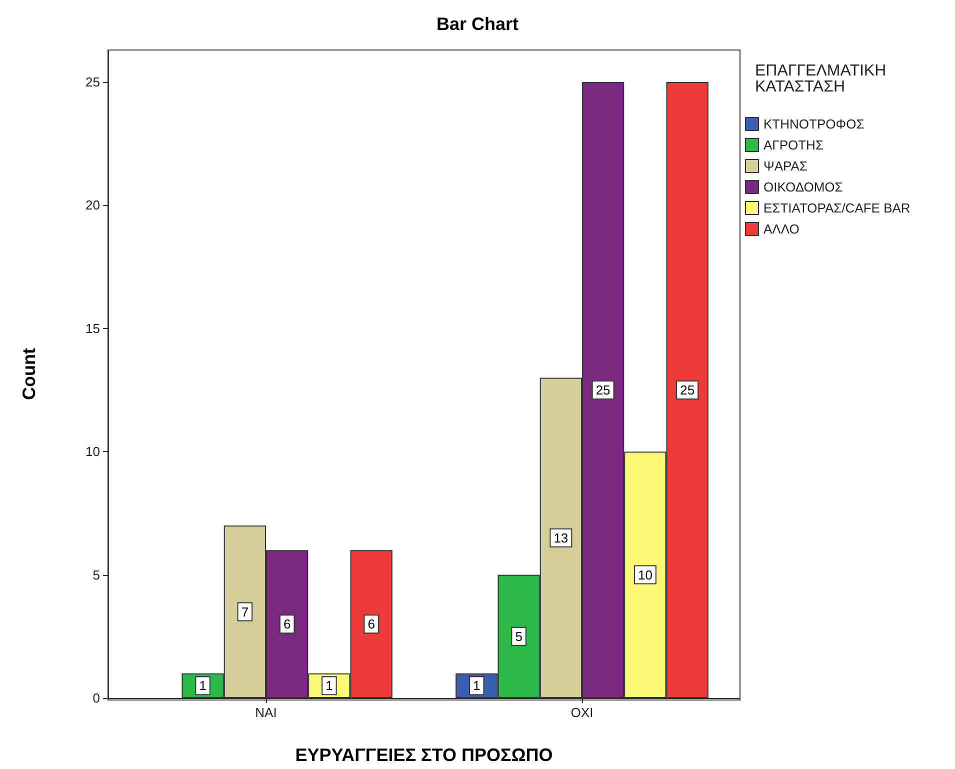 This screenshot has height=769, width=955. Describe the element at coordinates (518, 636) in the screenshot. I see `data-label: 5` at that location.